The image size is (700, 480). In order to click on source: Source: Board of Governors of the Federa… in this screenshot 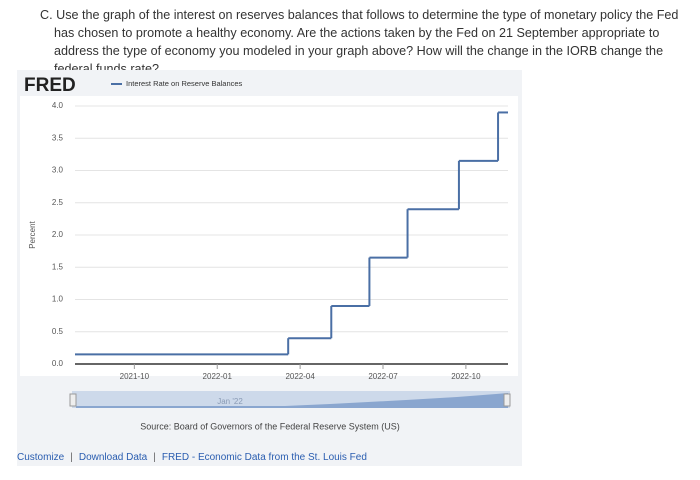, I will do `click(270, 426)`.